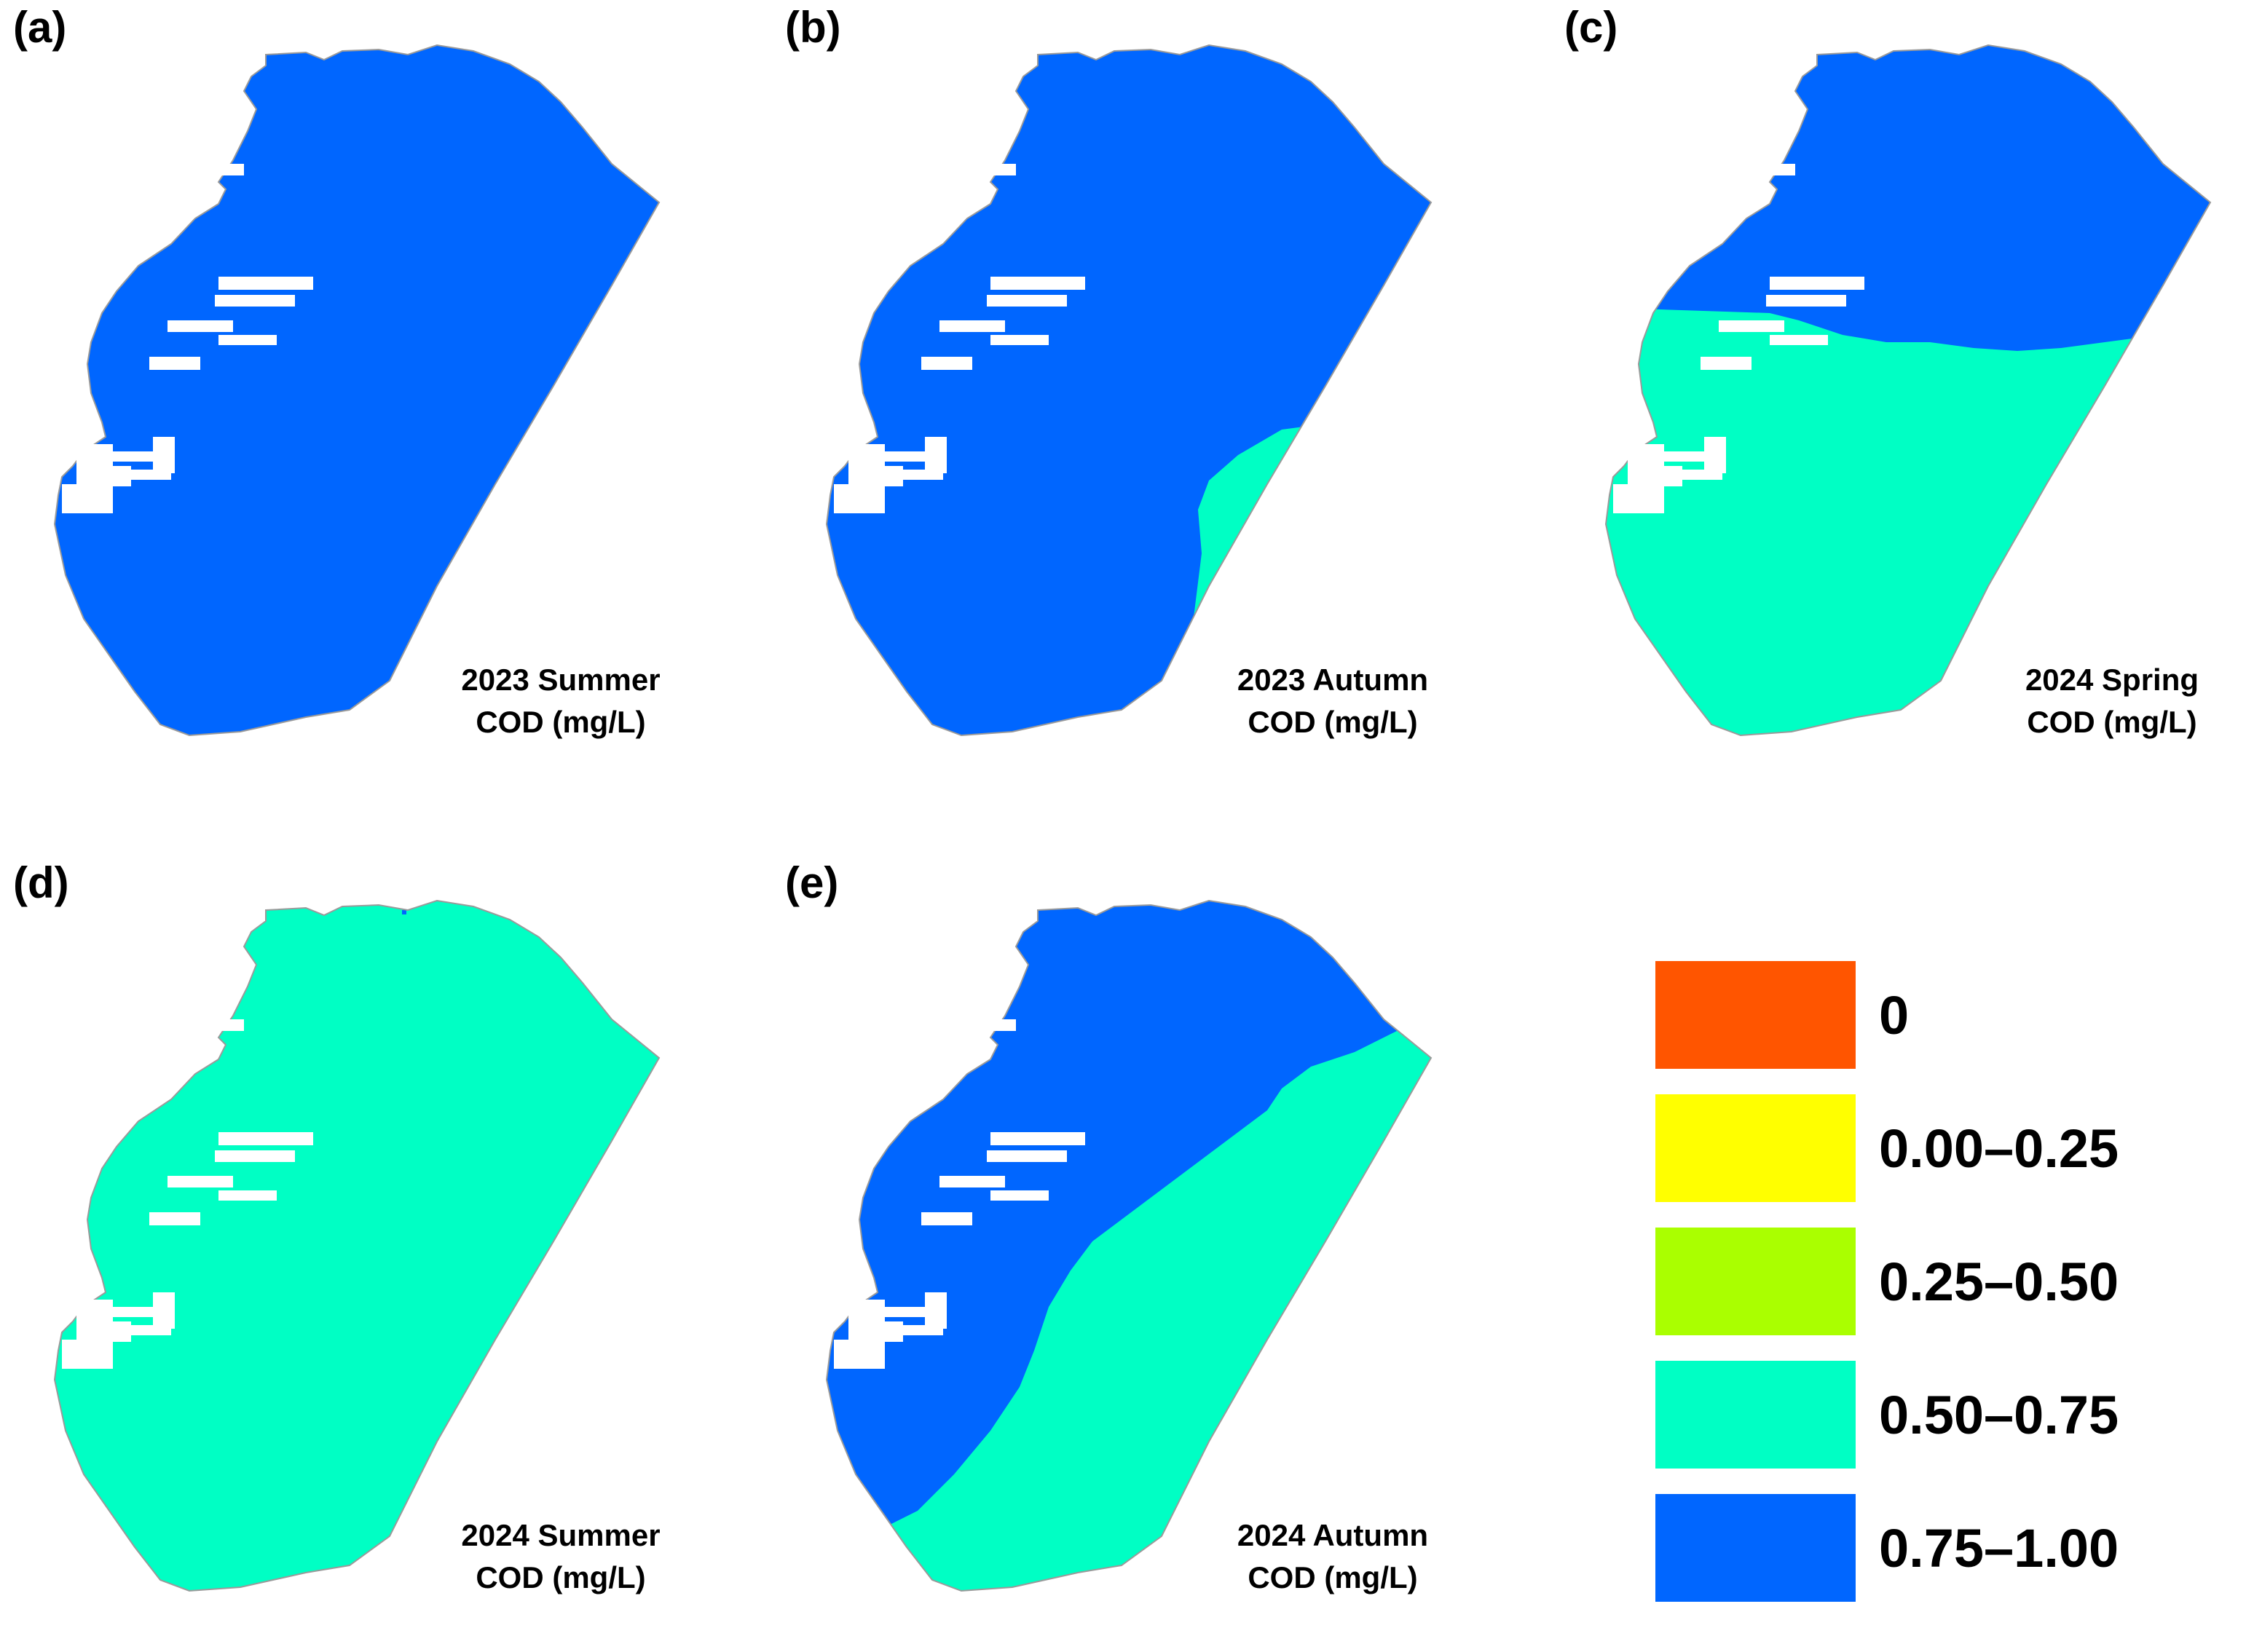  What do you see at coordinates (811, 882) in the screenshot?
I see `panel-letter: (e)` at bounding box center [811, 882].